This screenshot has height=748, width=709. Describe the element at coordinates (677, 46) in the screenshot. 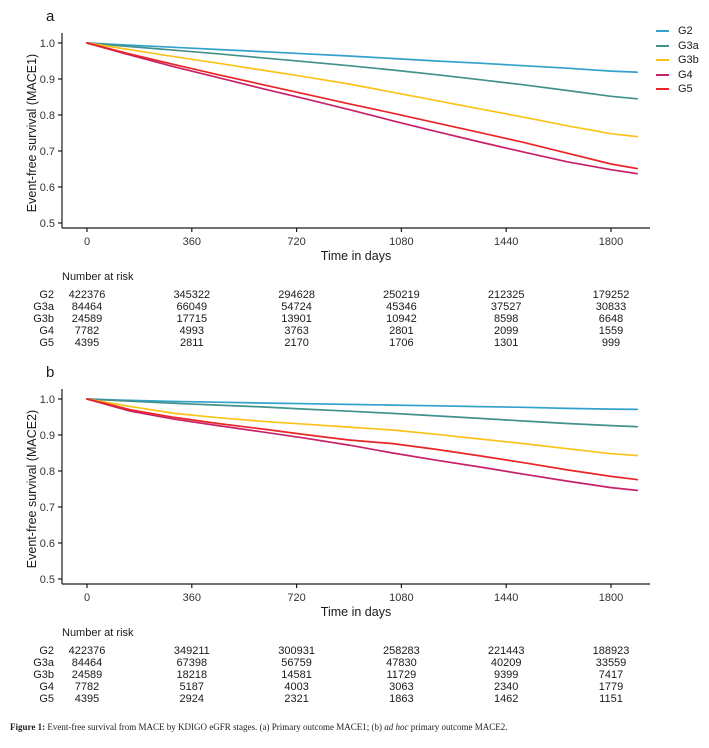

I see `legend-item-G3a: G3a` at that location.